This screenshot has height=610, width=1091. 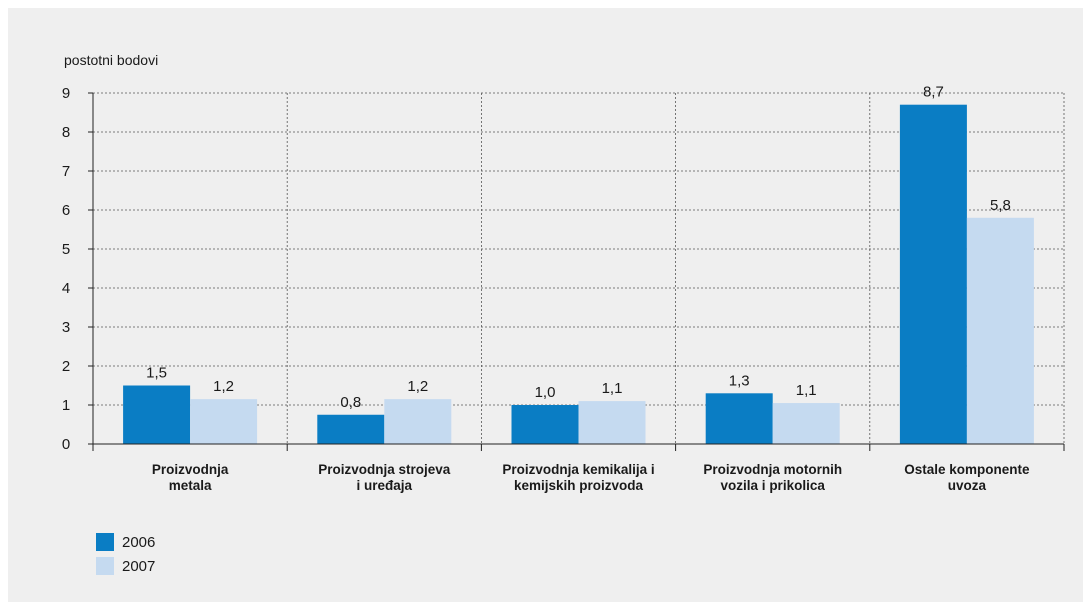 What do you see at coordinates (105, 542) in the screenshot?
I see `legend-swatch-2006` at bounding box center [105, 542].